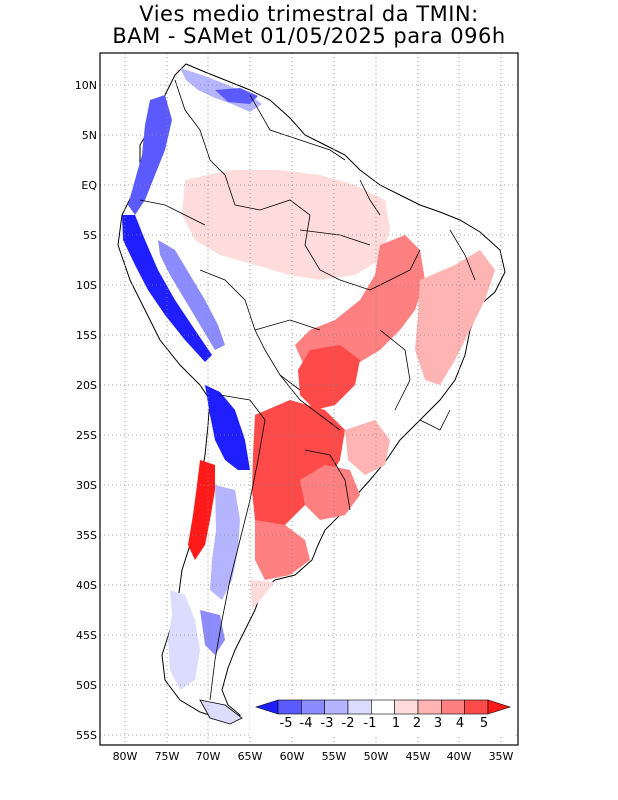 Image resolution: width=618 pixels, height=800 pixels. Describe the element at coordinates (86, 585) in the screenshot. I see `lat-label: 40S` at that location.